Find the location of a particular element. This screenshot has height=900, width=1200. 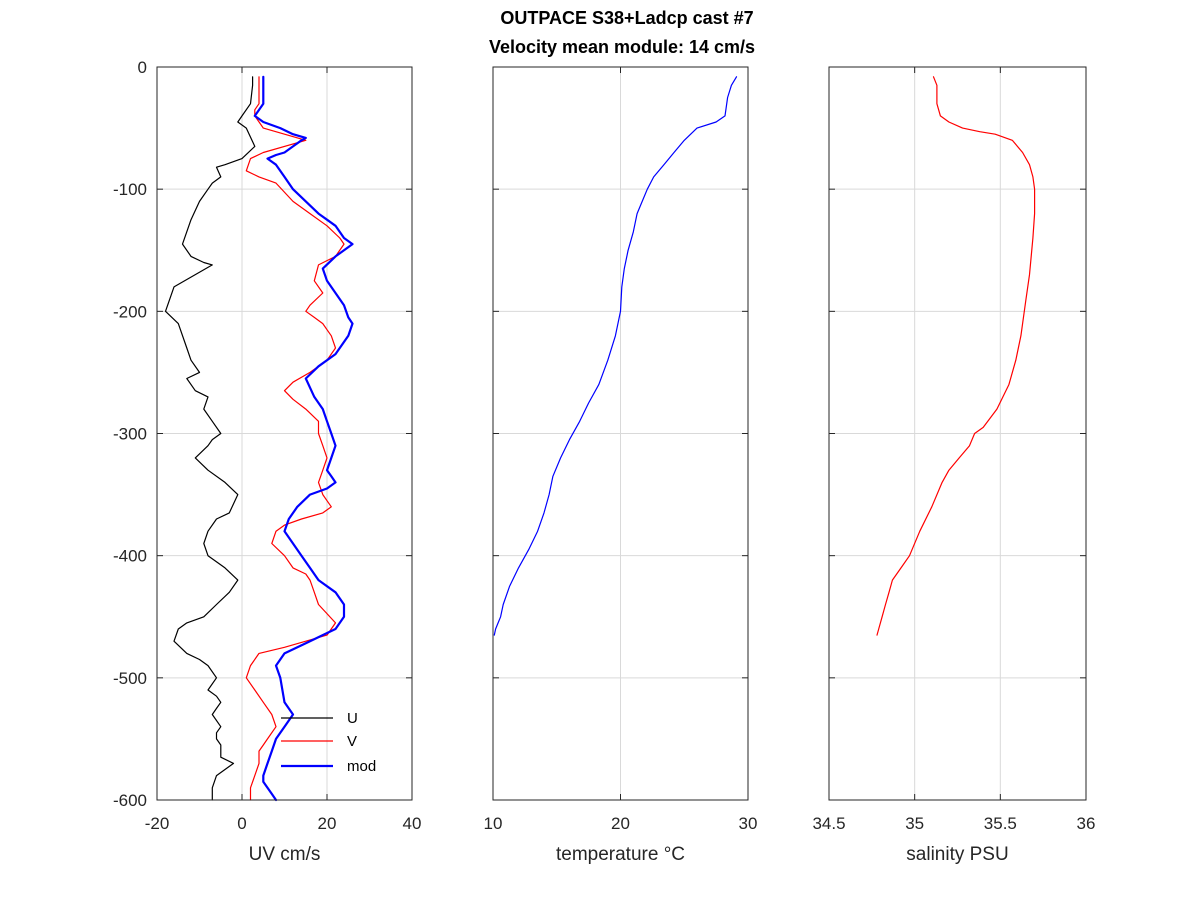

uv-y-tick-label: -300 is located at coordinates (130, 434).